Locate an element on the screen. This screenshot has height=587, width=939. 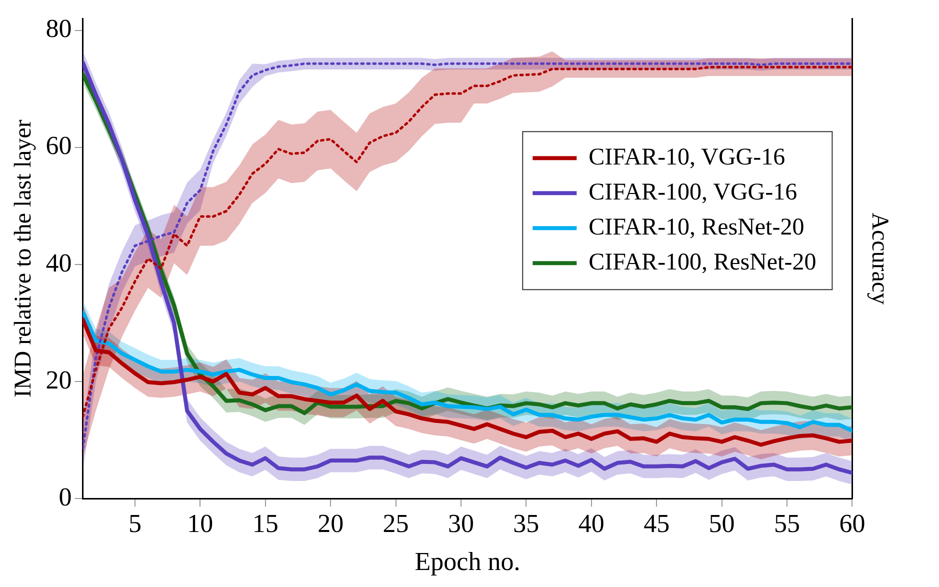
x-tick-label: 45 is located at coordinates (657, 523).